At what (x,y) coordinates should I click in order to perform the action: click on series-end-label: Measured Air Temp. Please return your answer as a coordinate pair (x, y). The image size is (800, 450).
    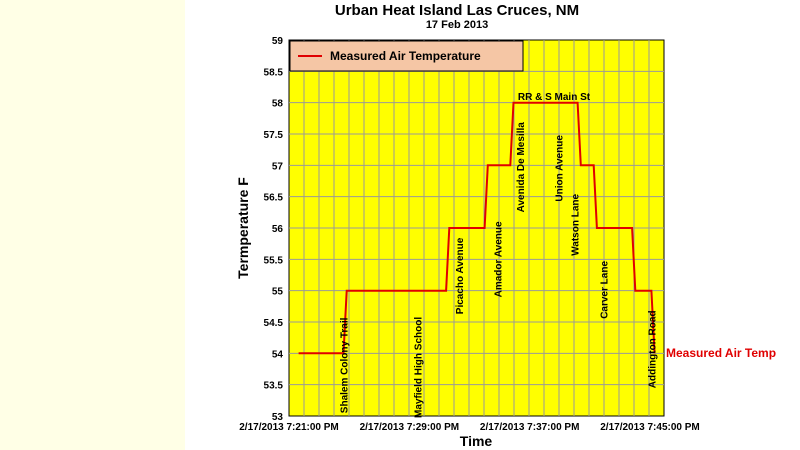
    Looking at the image, I should click on (721, 353).